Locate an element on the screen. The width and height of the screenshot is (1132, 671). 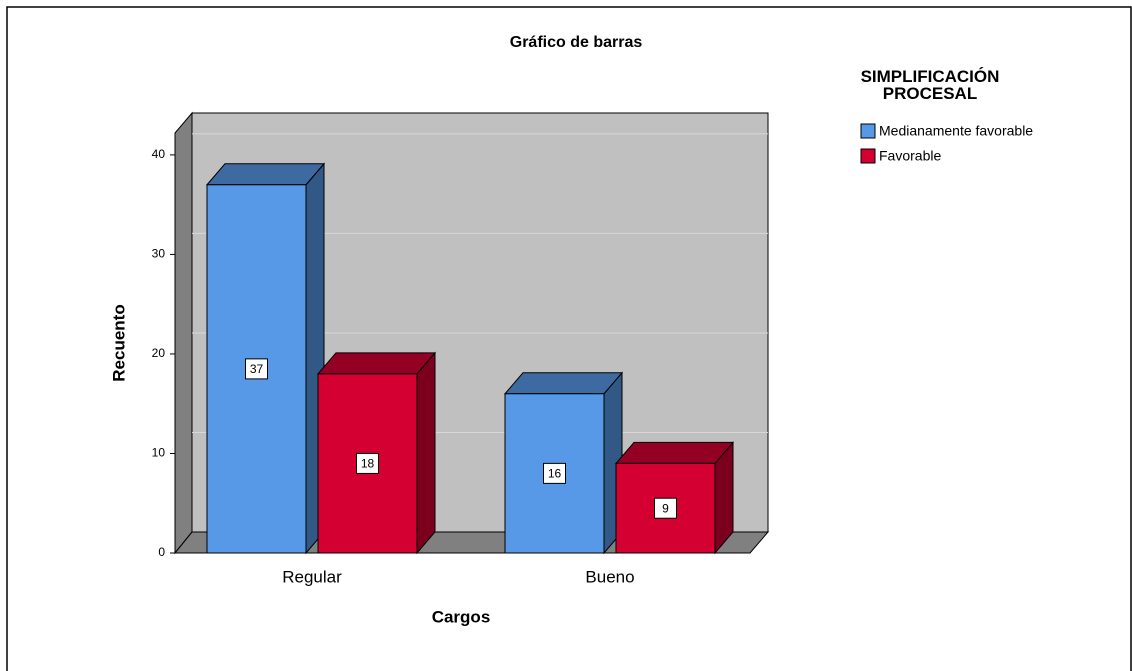
bar-side is located at coordinates (426, 453).